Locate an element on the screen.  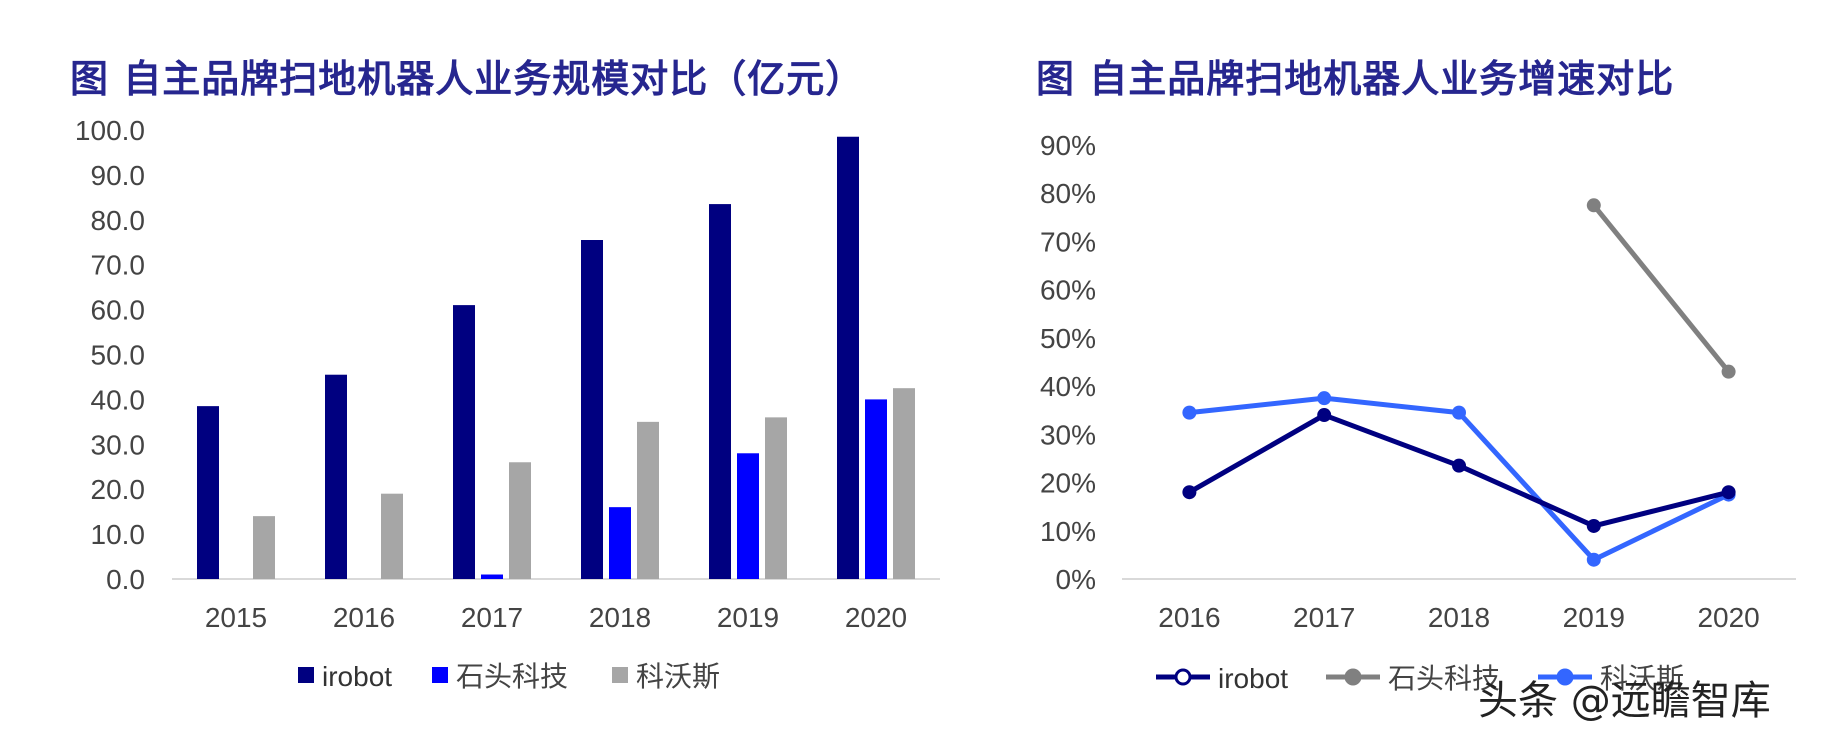
y-tick-label: 70% is located at coordinates (1068, 241).